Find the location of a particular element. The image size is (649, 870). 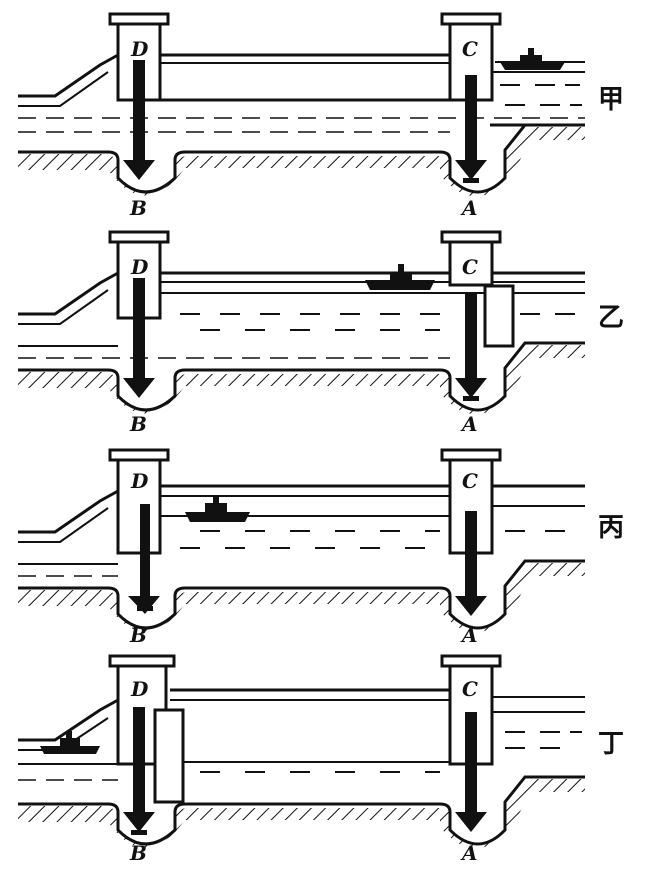

panel-label: 丁 is located at coordinates (611, 744).